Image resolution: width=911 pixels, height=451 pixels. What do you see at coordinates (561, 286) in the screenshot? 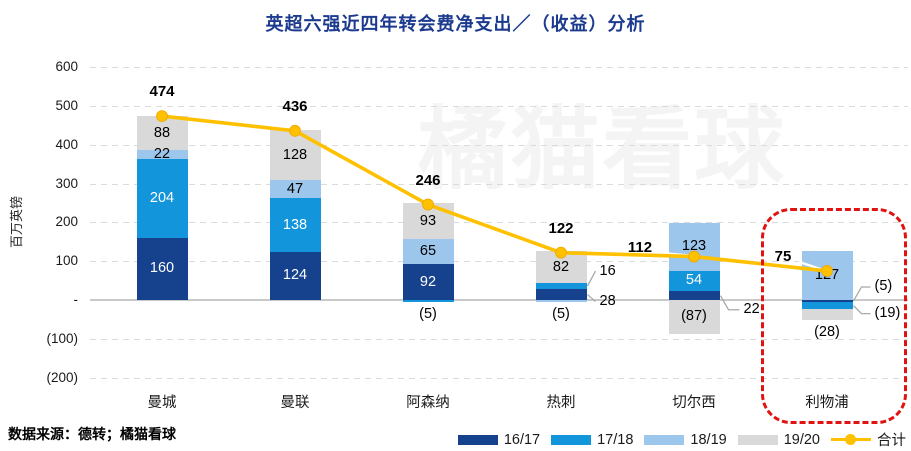
I see `bar-segment-17/18-热刺` at bounding box center [561, 286].